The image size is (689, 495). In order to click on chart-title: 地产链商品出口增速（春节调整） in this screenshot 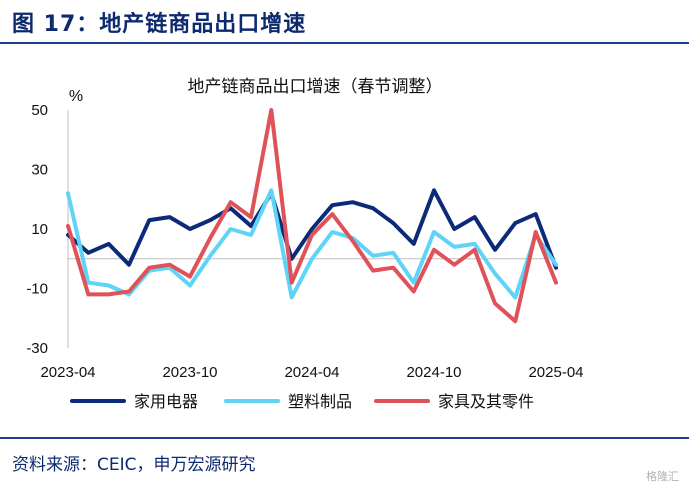, I will do `click(315, 87)`.